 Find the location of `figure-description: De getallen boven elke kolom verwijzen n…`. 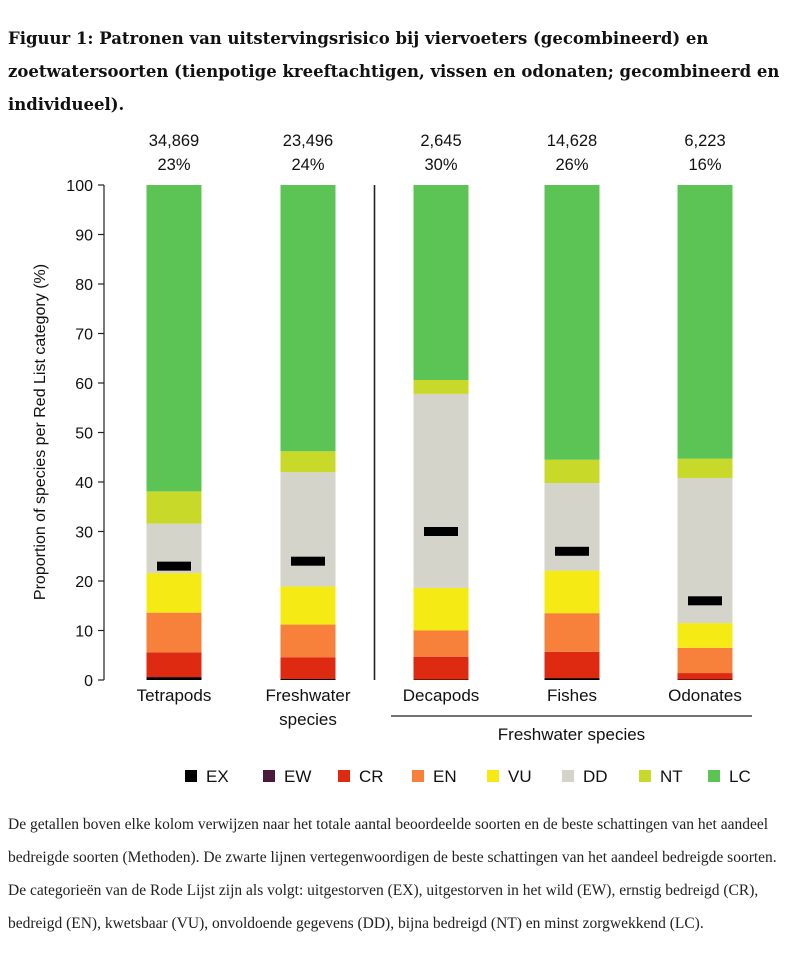

figure-description: De getallen boven elke kolom verwijzen n… is located at coordinates (392, 874).